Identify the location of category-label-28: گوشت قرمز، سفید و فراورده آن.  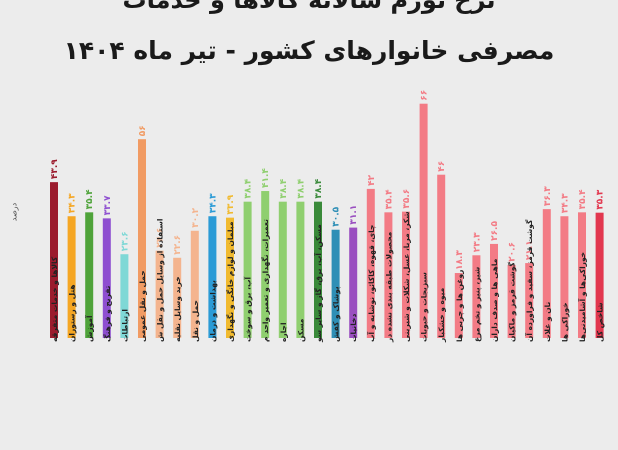
(529, 280).